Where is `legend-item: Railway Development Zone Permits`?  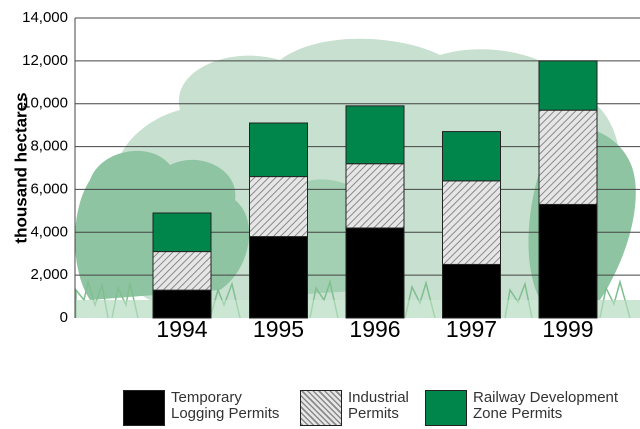
legend-item: Railway Development Zone Permits is located at coordinates (532, 408).